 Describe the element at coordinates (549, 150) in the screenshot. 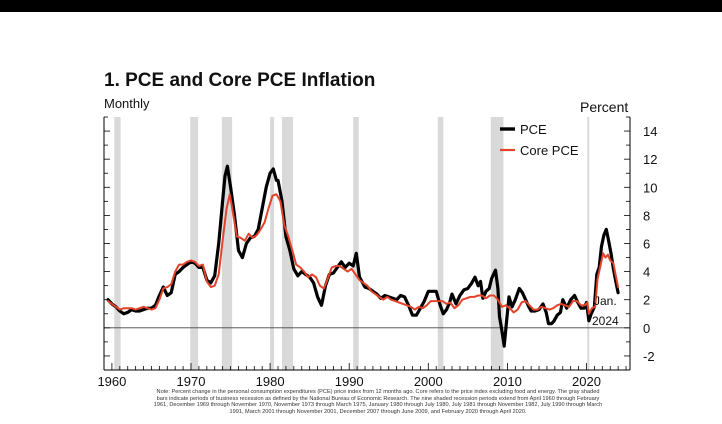

I see `legend-label: Core PCE` at that location.